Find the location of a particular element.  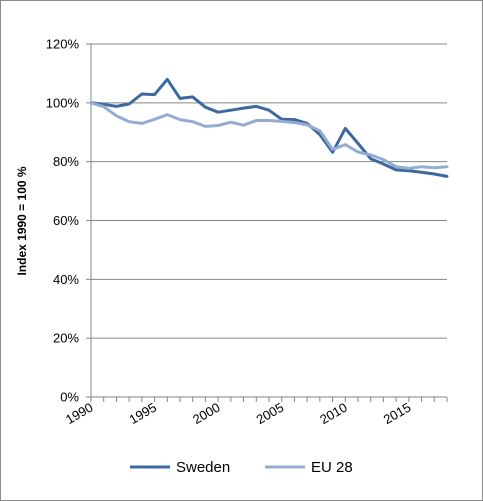

y-tick-label: 40% is located at coordinates (66, 279).